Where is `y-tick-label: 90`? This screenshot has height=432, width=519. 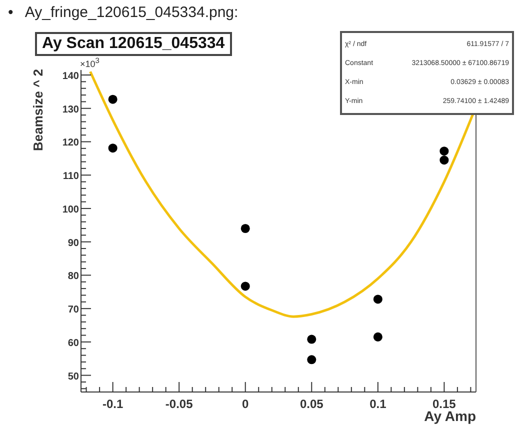
y-tick-label: 90 is located at coordinates (74, 243).